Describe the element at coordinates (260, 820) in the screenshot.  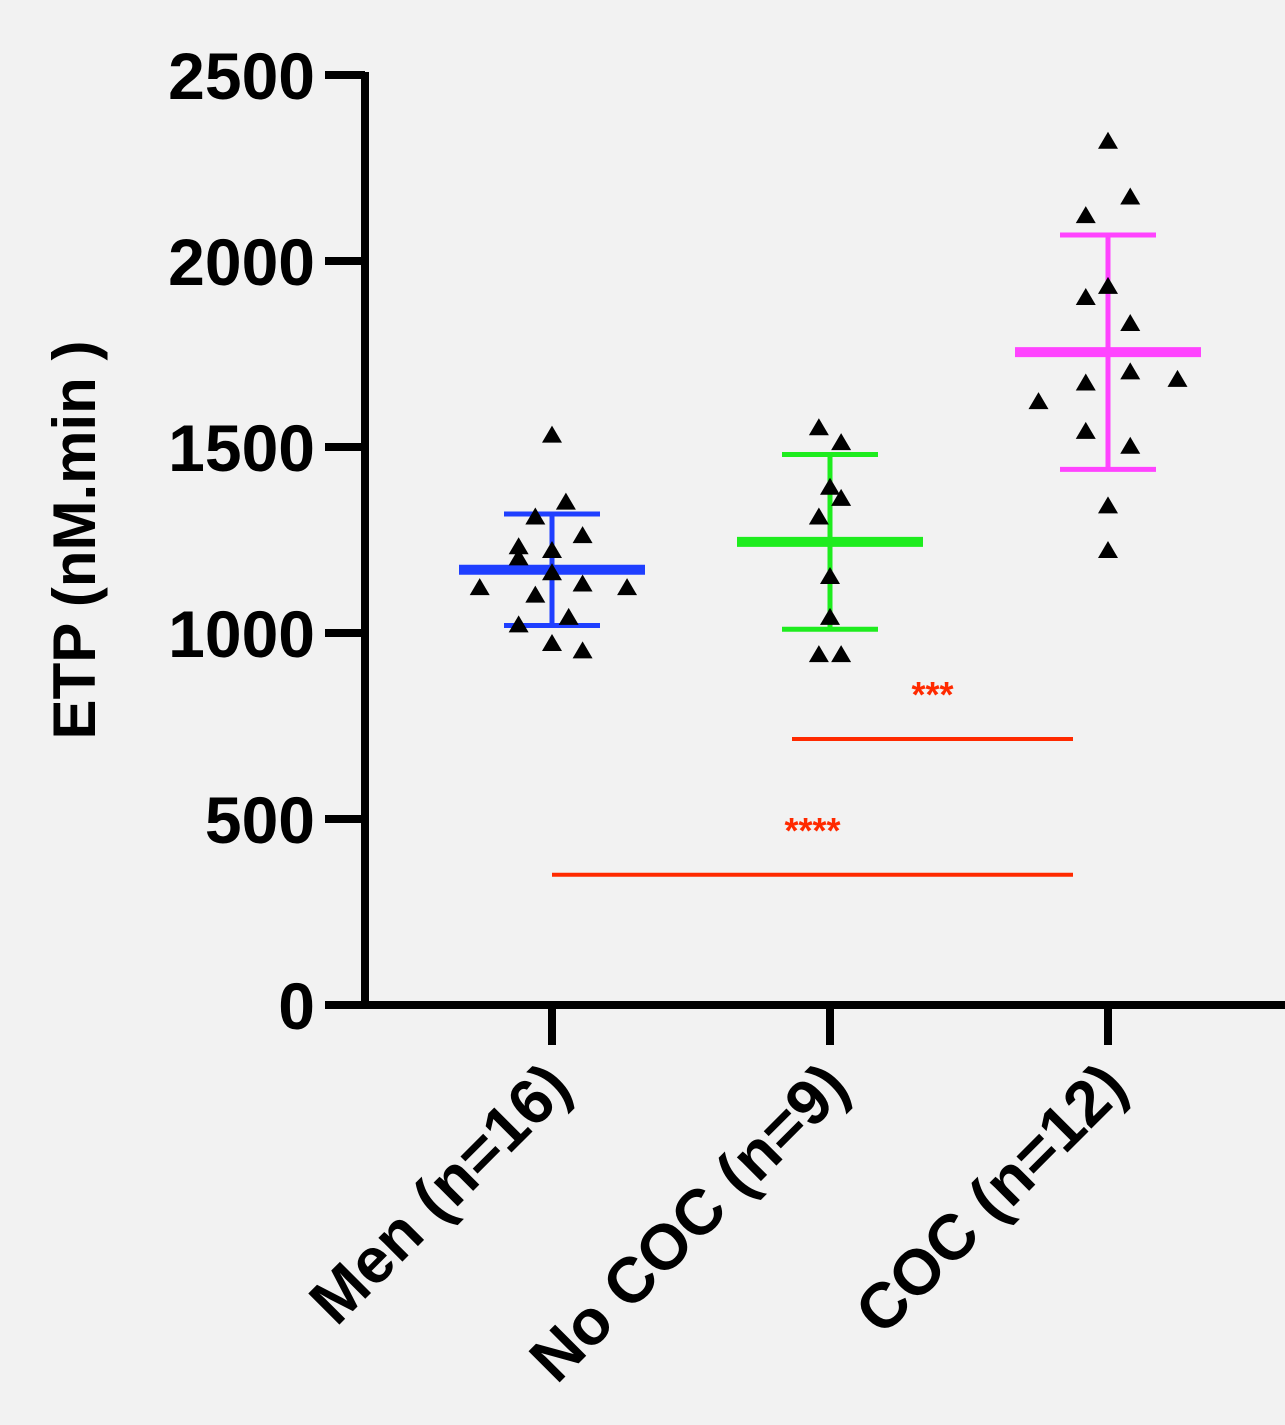
I see `y-tick-label: 500` at that location.